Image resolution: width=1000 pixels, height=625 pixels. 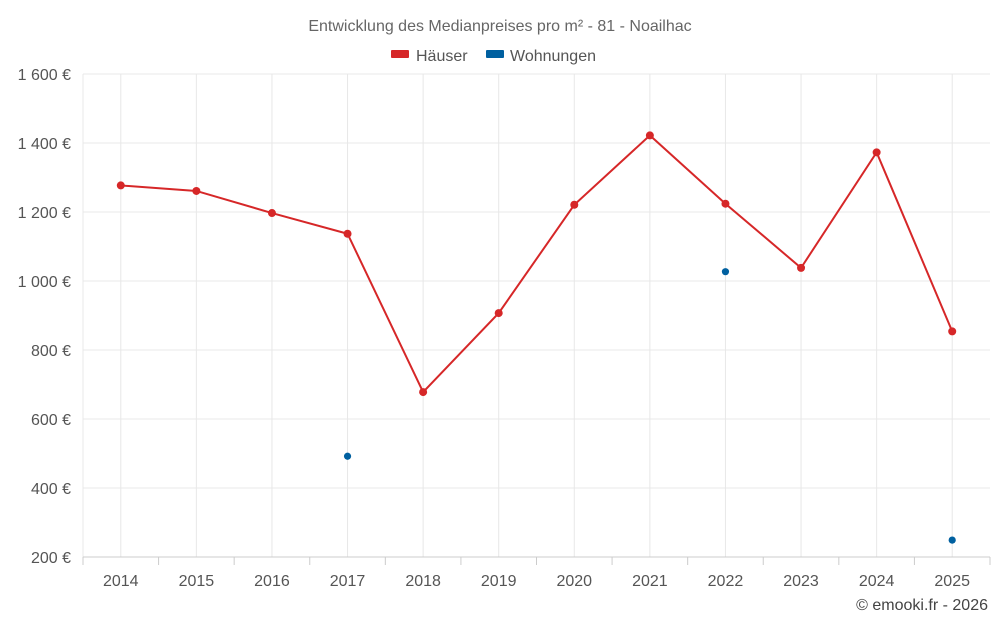 What do you see at coordinates (51, 420) in the screenshot?
I see `y-tick-label: 600 €` at bounding box center [51, 420].